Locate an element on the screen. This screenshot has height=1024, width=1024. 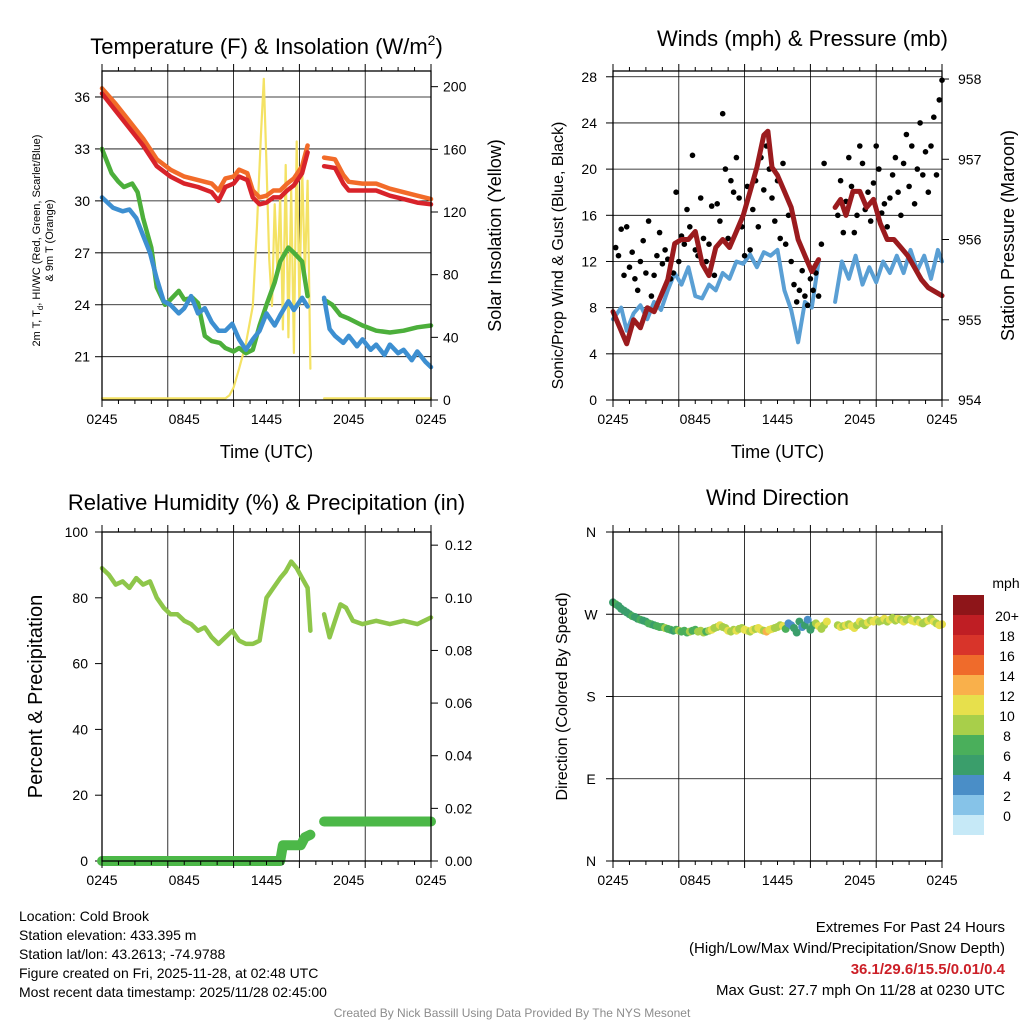
y2-tick-label: 0.02 is located at coordinates (458, 808).